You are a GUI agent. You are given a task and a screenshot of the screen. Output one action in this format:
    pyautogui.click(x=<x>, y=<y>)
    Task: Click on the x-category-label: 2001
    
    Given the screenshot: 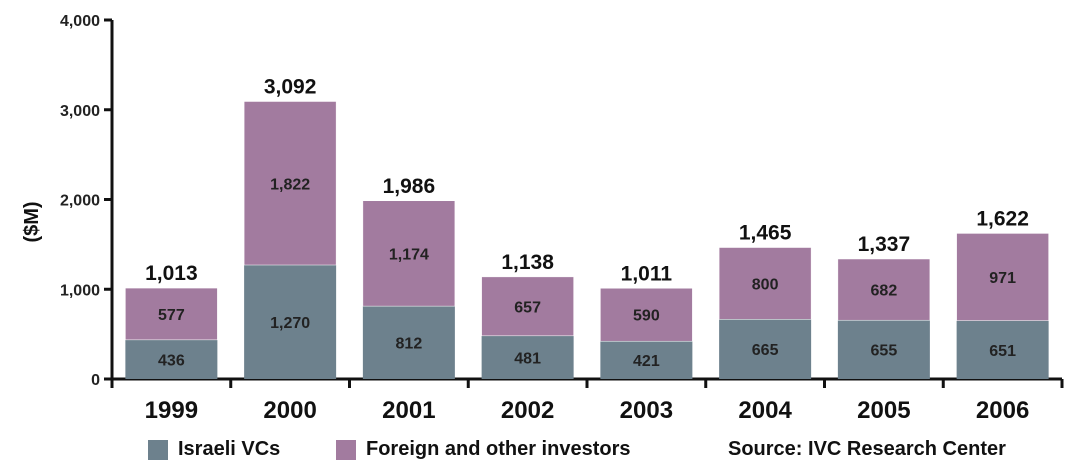 What is the action you would take?
    pyautogui.click(x=408, y=410)
    